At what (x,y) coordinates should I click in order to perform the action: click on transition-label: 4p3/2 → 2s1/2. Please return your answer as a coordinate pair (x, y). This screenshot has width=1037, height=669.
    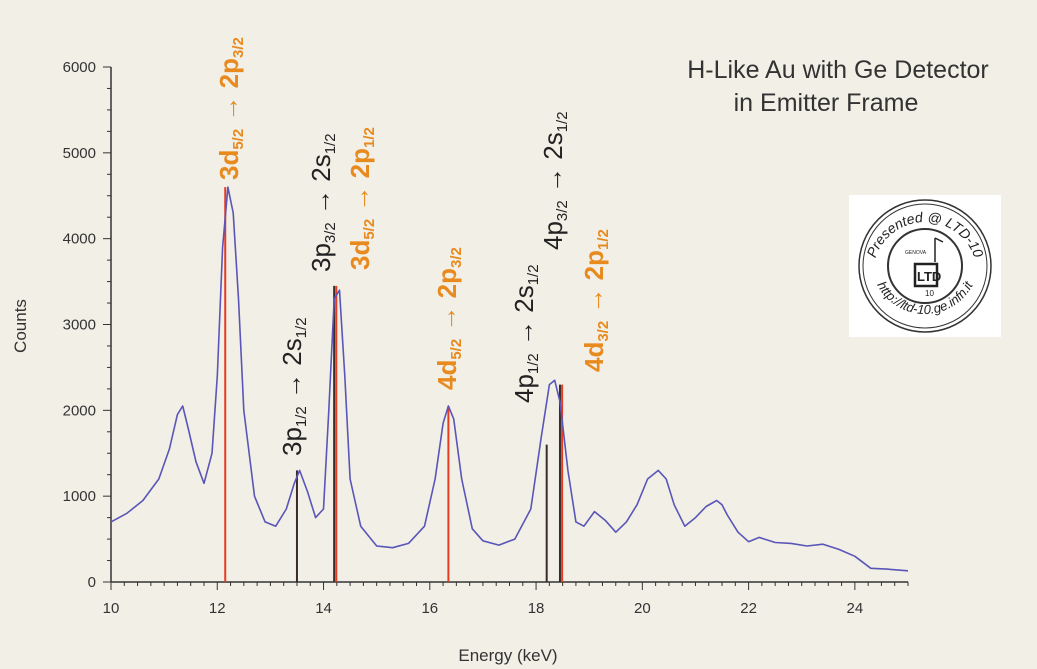
    Looking at the image, I should click on (554, 180).